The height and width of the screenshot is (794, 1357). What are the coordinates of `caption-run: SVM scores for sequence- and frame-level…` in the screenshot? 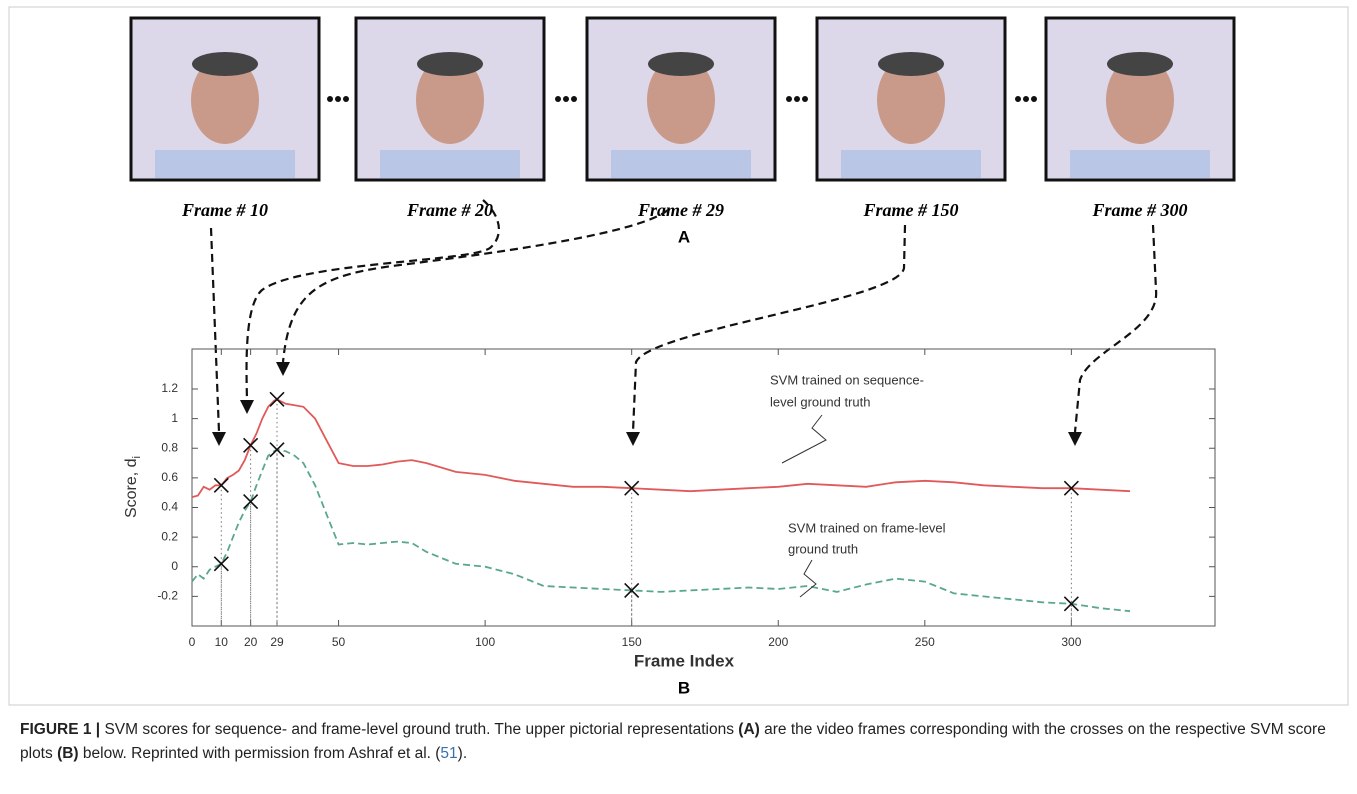 It's located at (419, 729).